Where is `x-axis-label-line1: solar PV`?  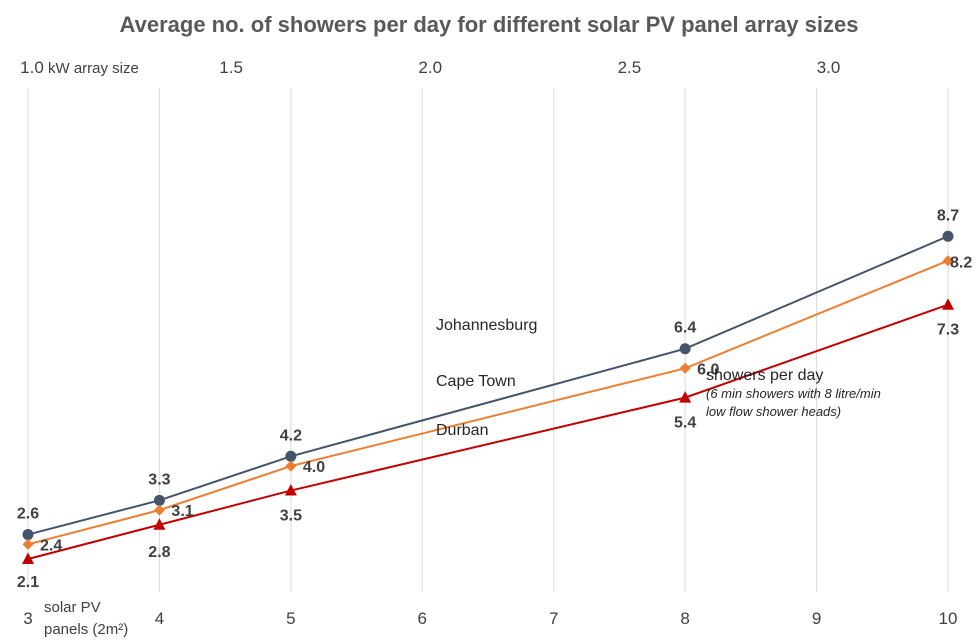 x-axis-label-line1: solar PV is located at coordinates (72, 607).